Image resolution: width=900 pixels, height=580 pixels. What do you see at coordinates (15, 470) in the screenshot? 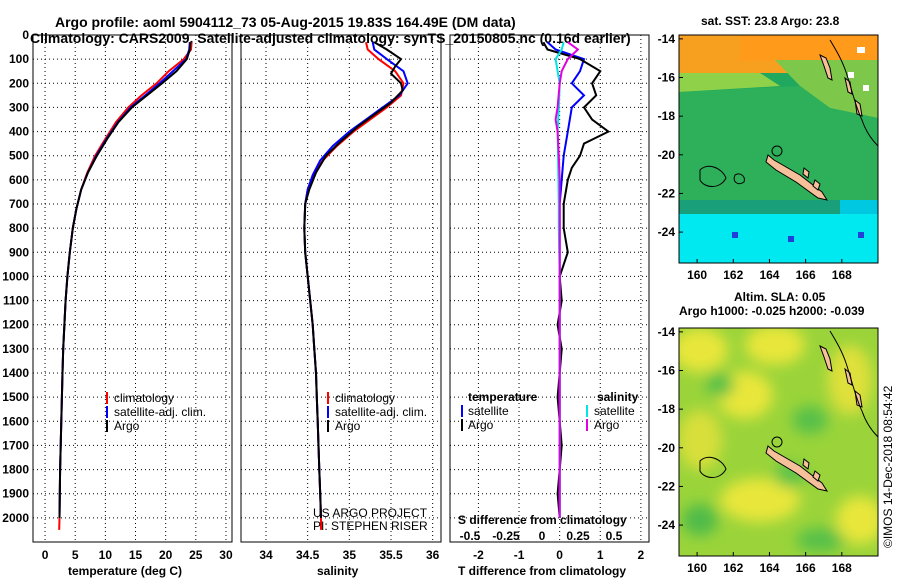
I see `y-tick-label: 1800` at bounding box center [15, 470].